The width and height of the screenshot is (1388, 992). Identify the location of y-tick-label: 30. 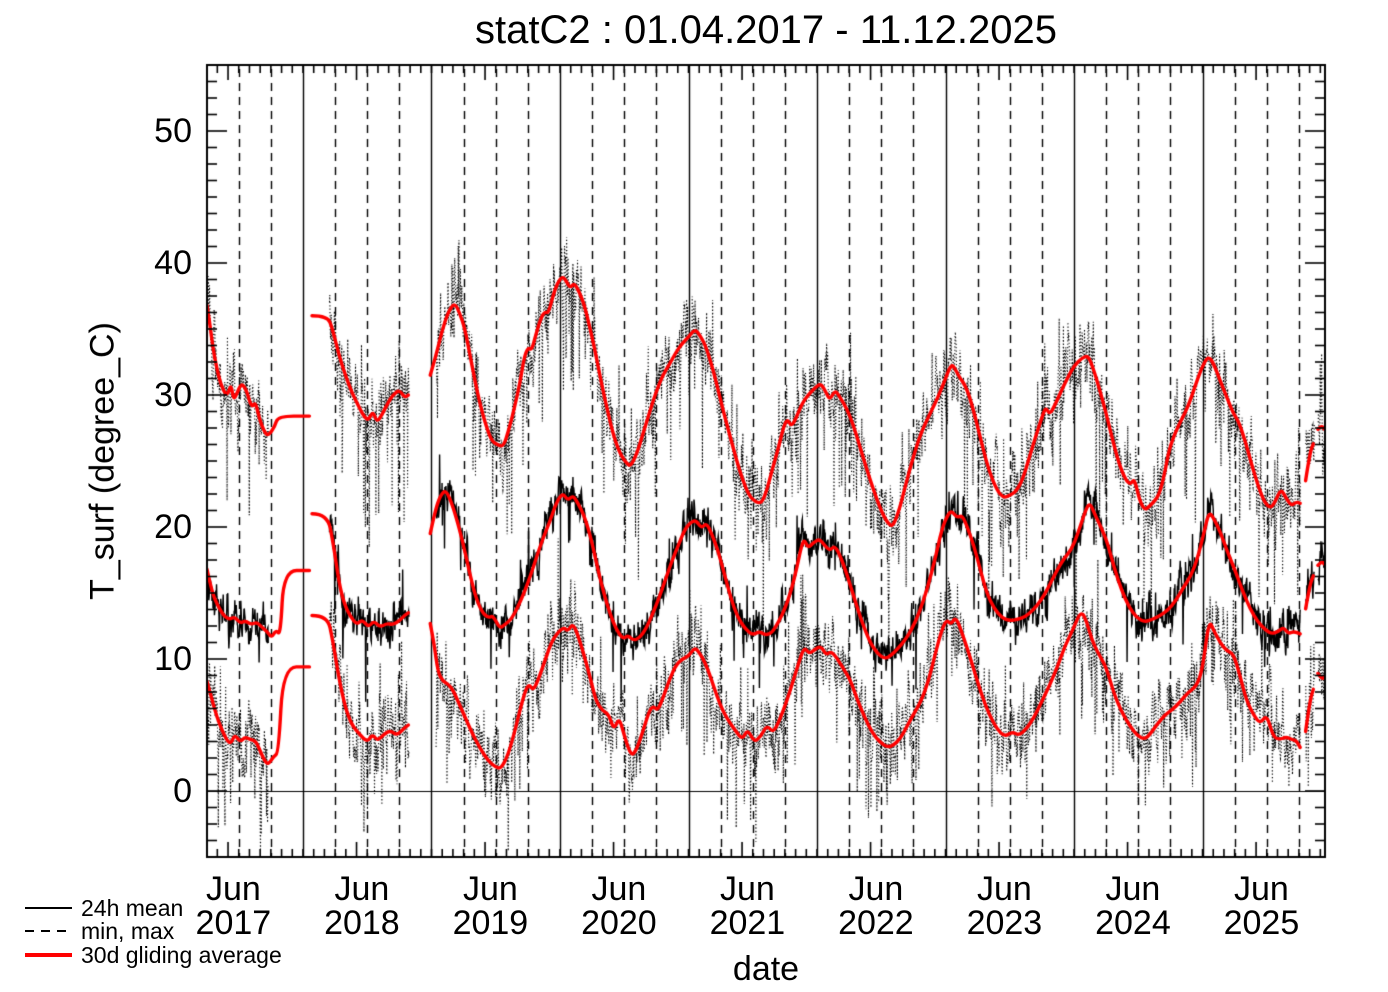
(173, 395).